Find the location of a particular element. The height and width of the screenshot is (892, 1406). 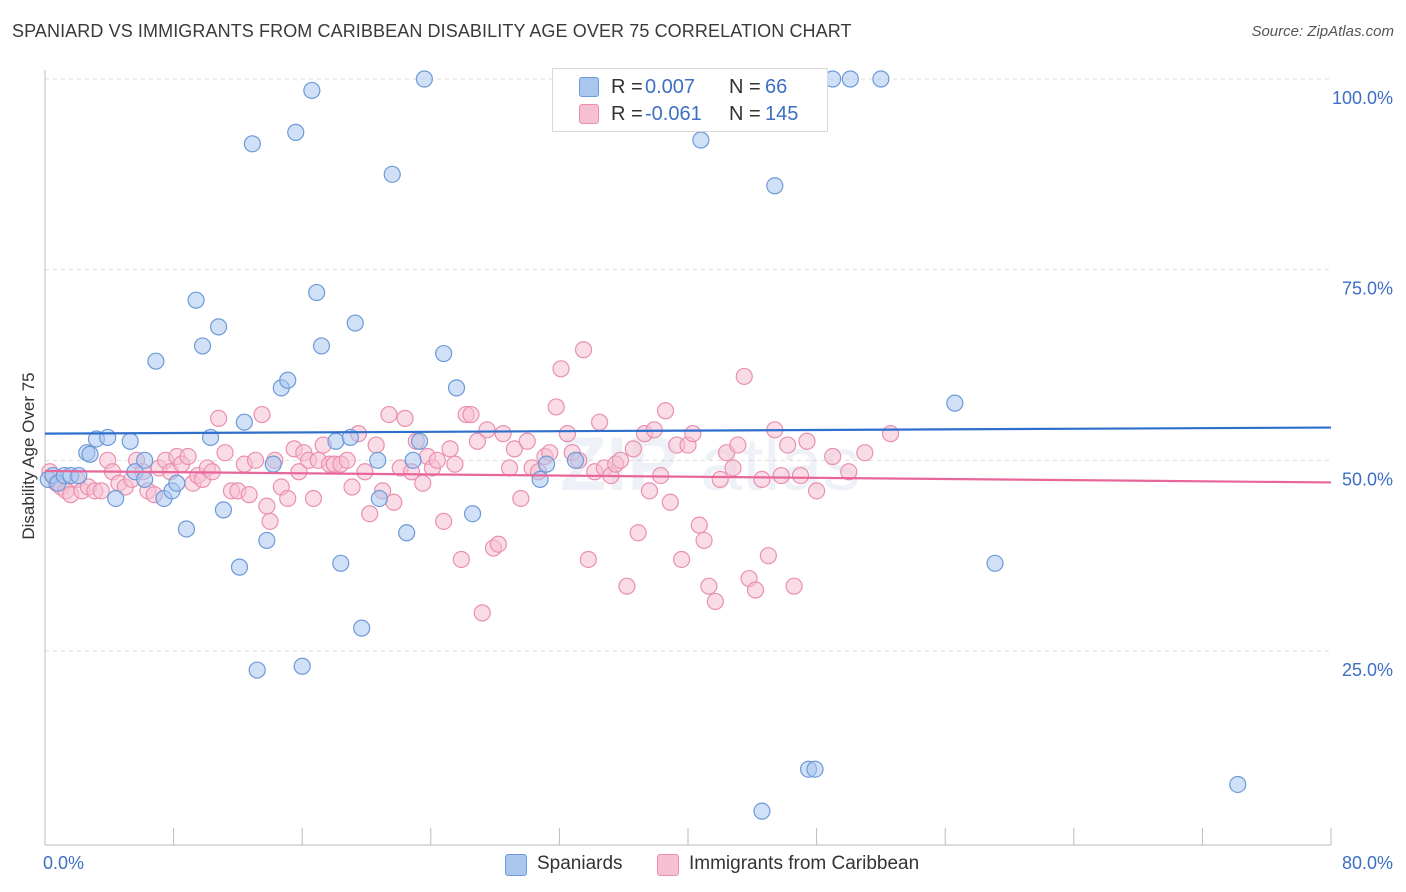

legend-row-spaniards: R = 0.007 N = 66 is located at coordinates (690, 87).